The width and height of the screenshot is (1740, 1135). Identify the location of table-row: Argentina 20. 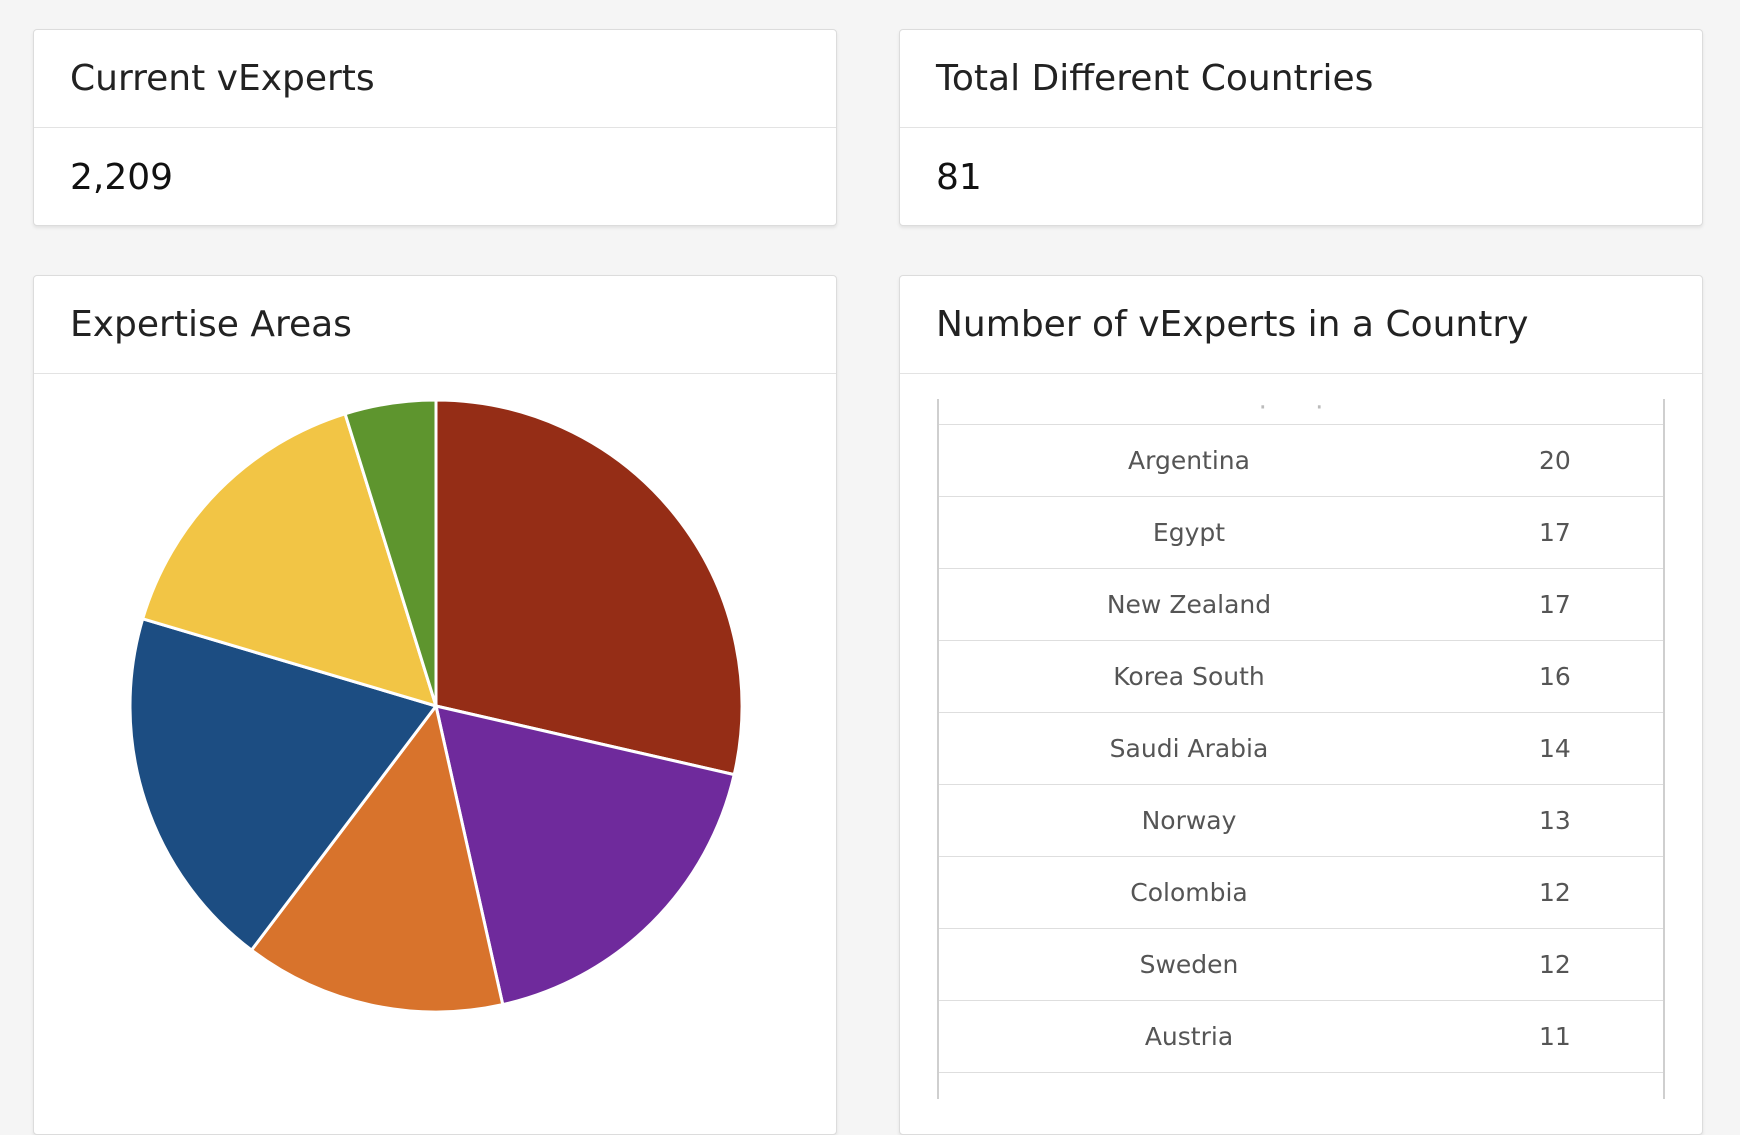
(1301, 461).